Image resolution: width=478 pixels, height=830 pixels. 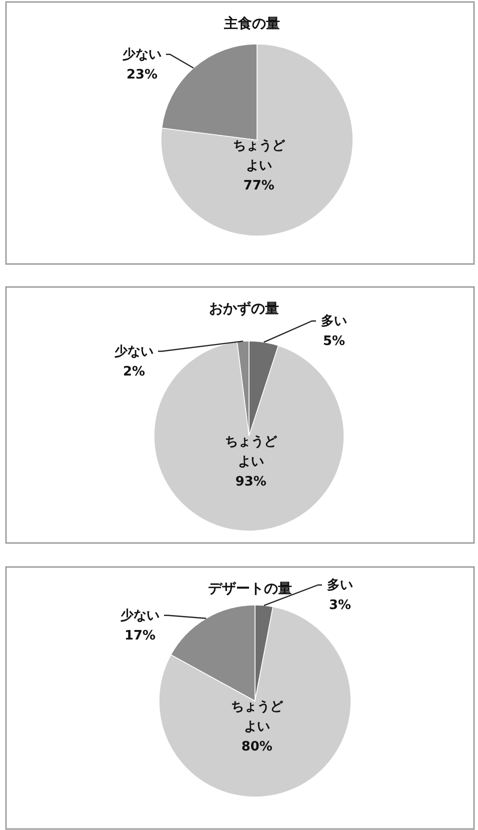 I want to click on chart-title: デザートの量, so click(x=250, y=589).